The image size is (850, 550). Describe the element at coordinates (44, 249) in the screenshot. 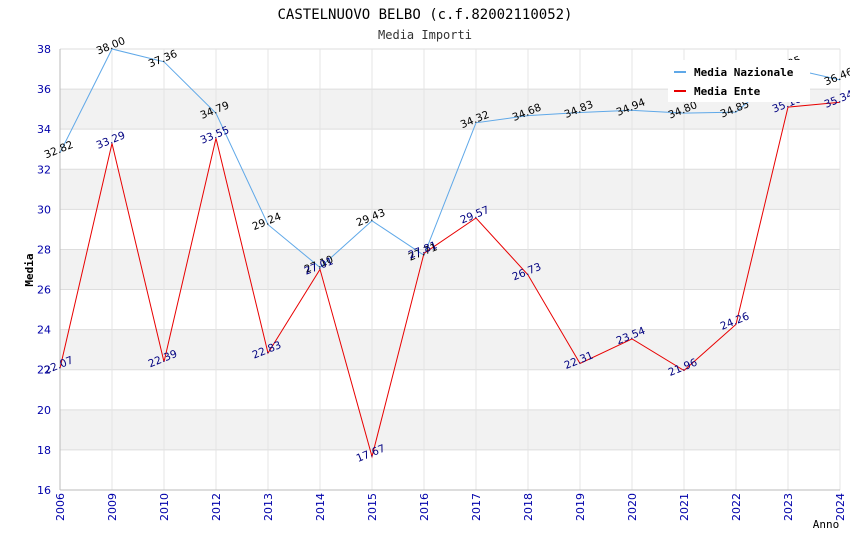

I see `y-tick-label: 28` at that location.